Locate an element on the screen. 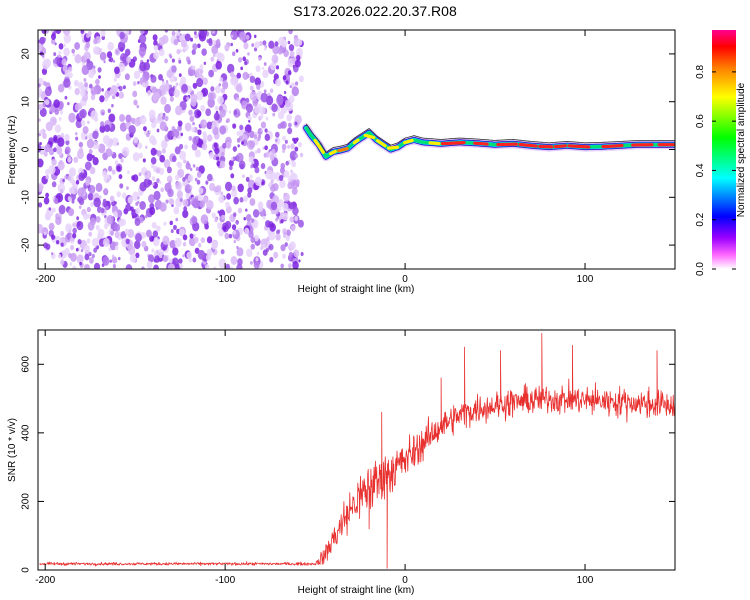 This screenshot has width=750, height=600. spectrogram-ytick-label: 0 is located at coordinates (26, 149).